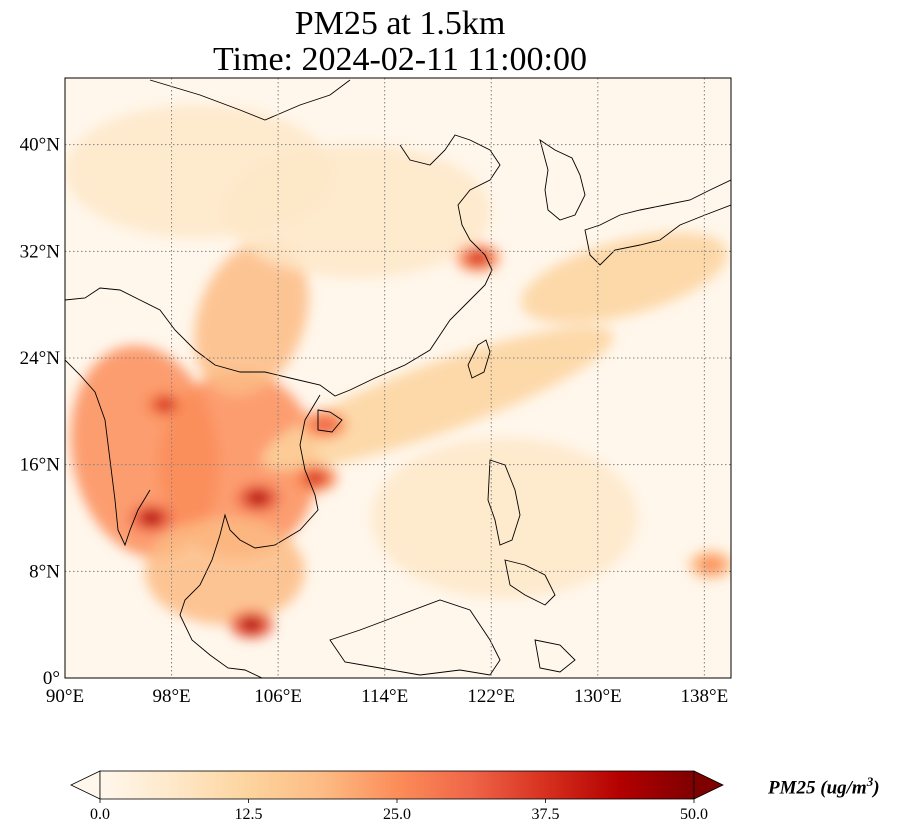 The image size is (905, 836). What do you see at coordinates (85, 785) in the screenshot?
I see `colorbar-extend-min` at bounding box center [85, 785].